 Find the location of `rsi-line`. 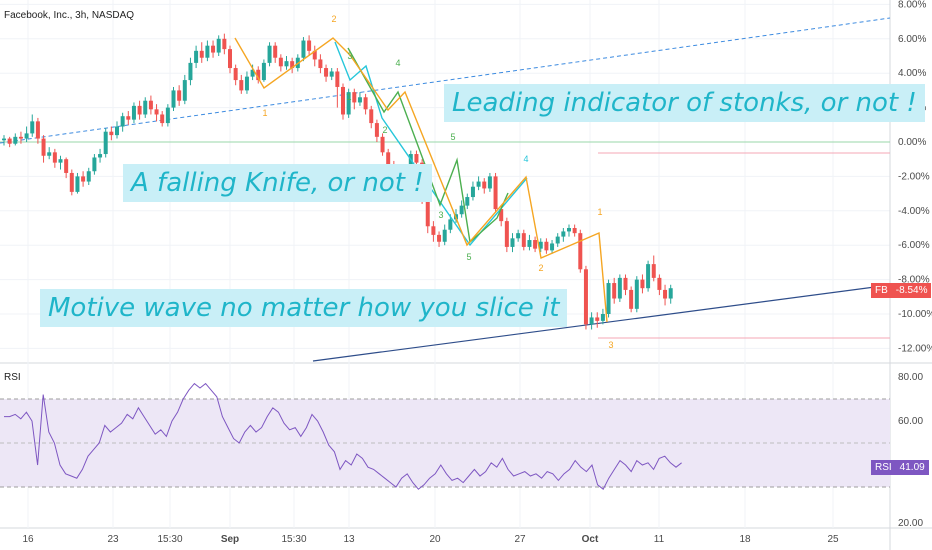

rsi-line is located at coordinates (343, 436).